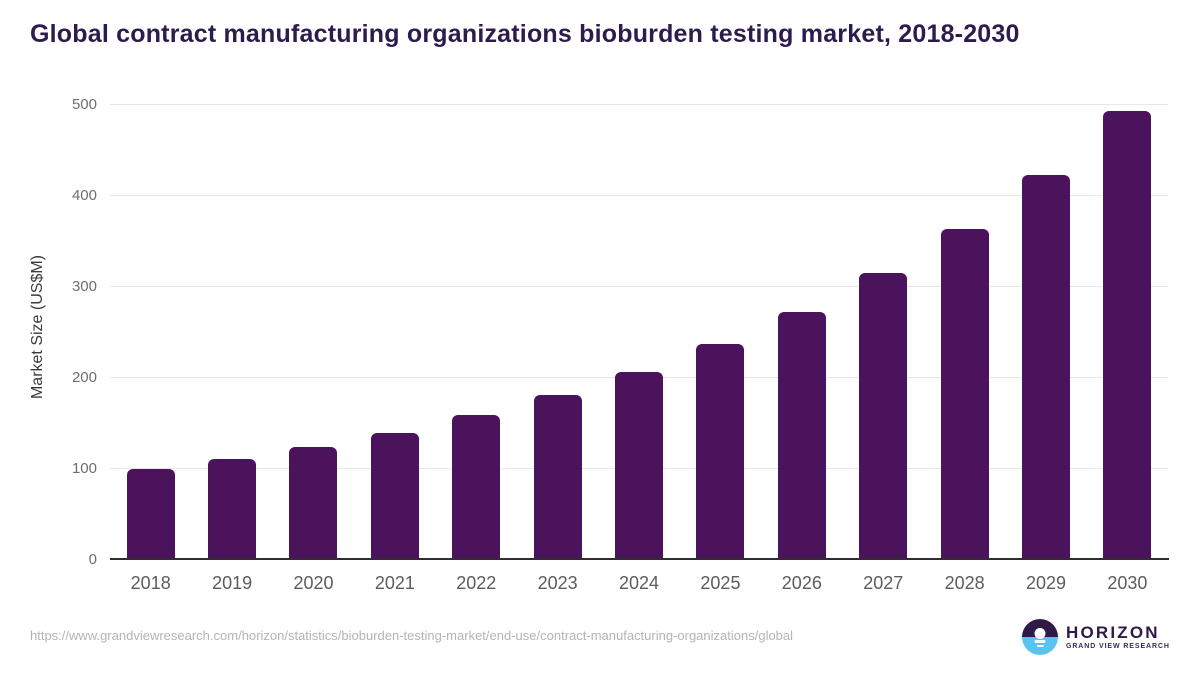 The height and width of the screenshot is (675, 1200). I want to click on bar-cell: 2022, so click(476, 348).